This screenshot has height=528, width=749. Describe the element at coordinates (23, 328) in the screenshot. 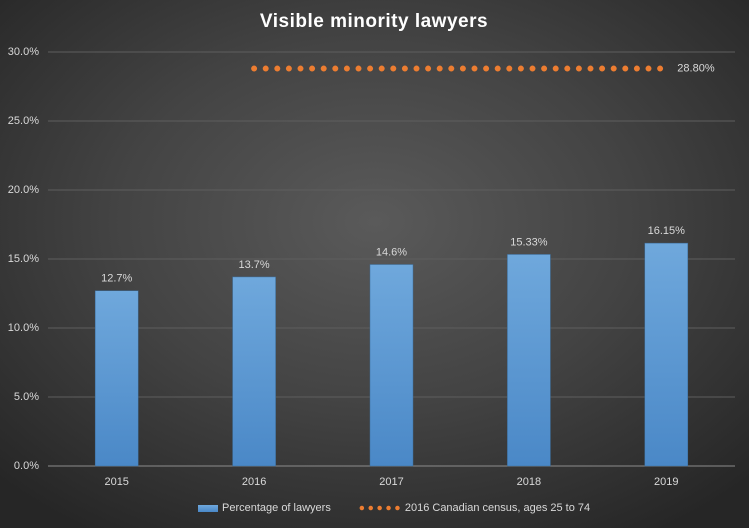

I see `y-tick-label: 10.0%` at that location.